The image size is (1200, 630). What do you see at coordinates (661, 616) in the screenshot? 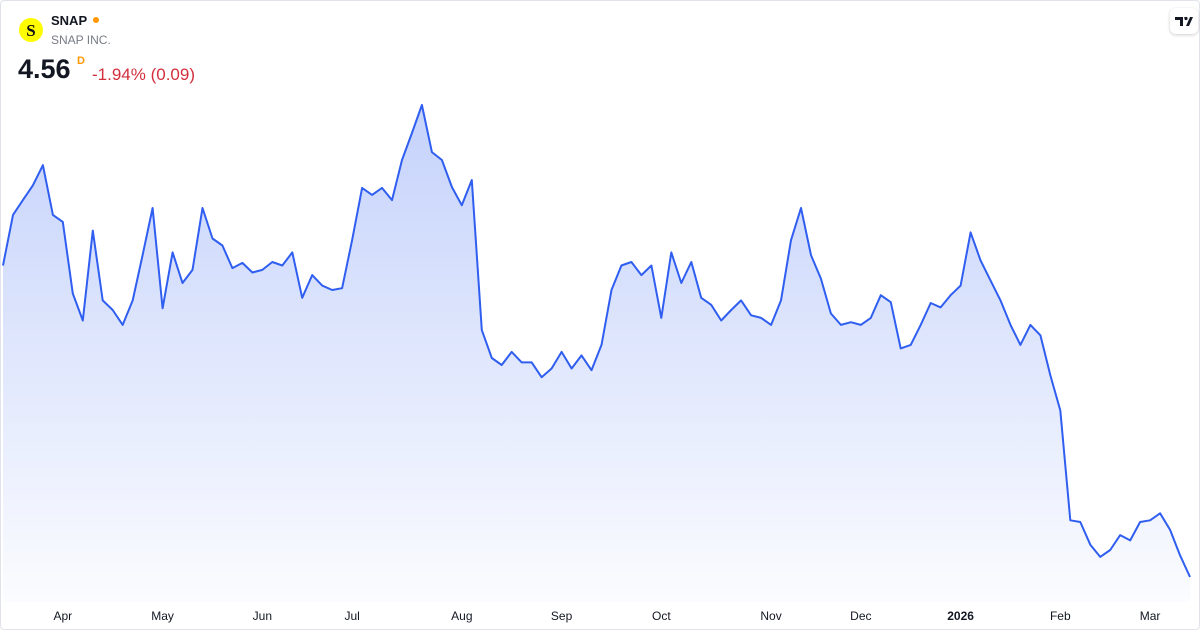
I see `x-tick-label: Oct` at bounding box center [661, 616].